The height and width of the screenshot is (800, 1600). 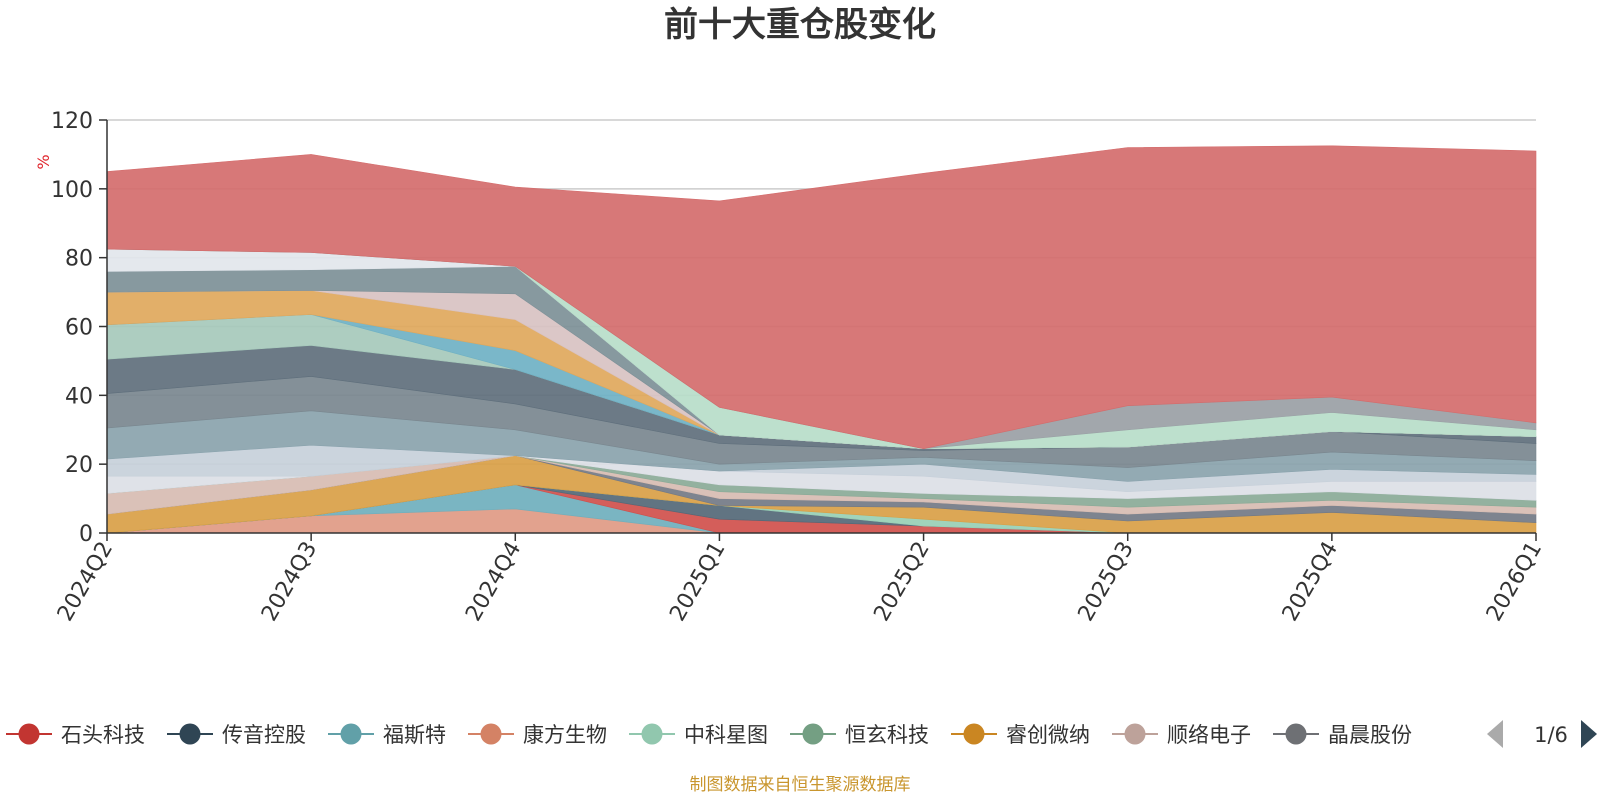 I want to click on y-tick-label: 0, so click(x=86, y=534).